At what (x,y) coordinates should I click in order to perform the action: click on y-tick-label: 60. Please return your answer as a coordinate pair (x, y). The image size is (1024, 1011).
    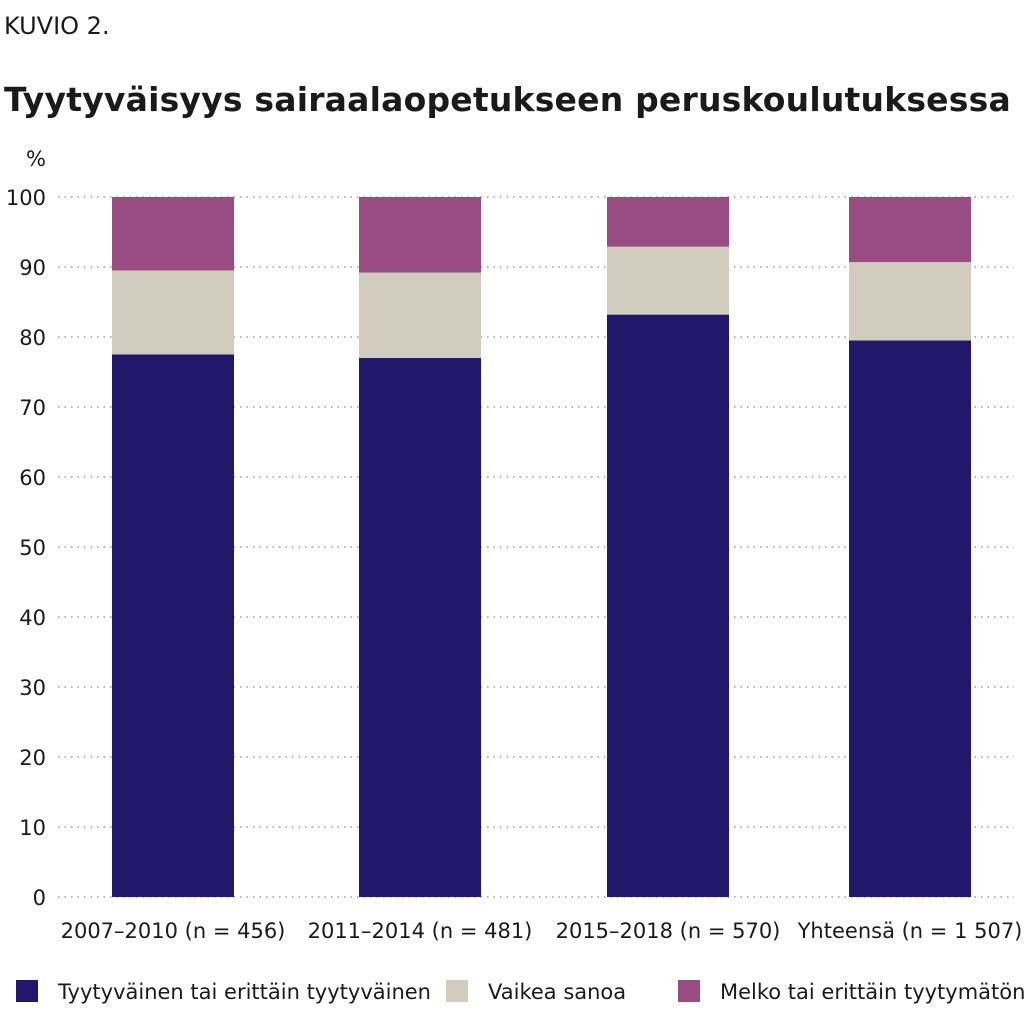
    Looking at the image, I should click on (32, 478).